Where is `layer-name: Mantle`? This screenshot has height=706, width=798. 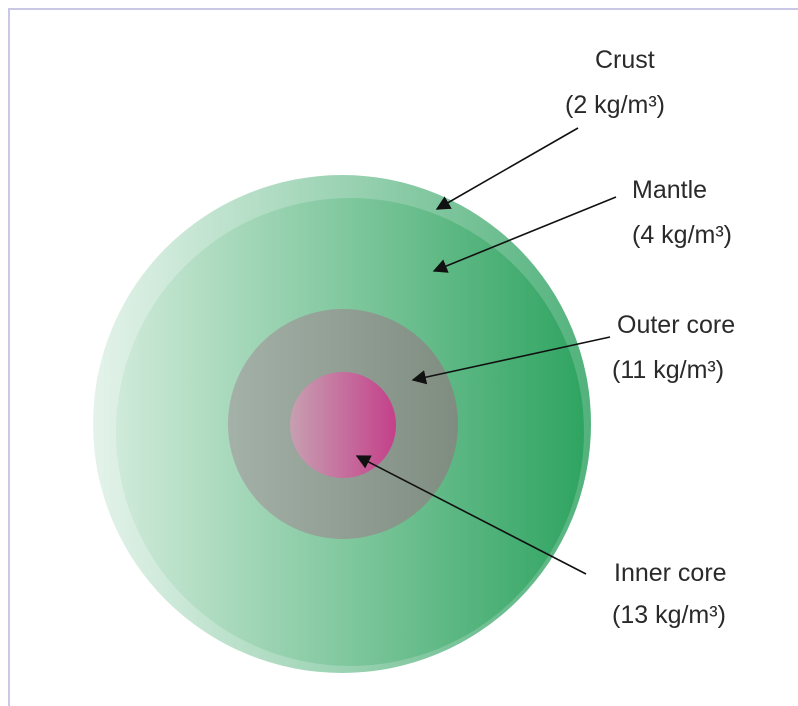
layer-name: Mantle is located at coordinates (669, 190).